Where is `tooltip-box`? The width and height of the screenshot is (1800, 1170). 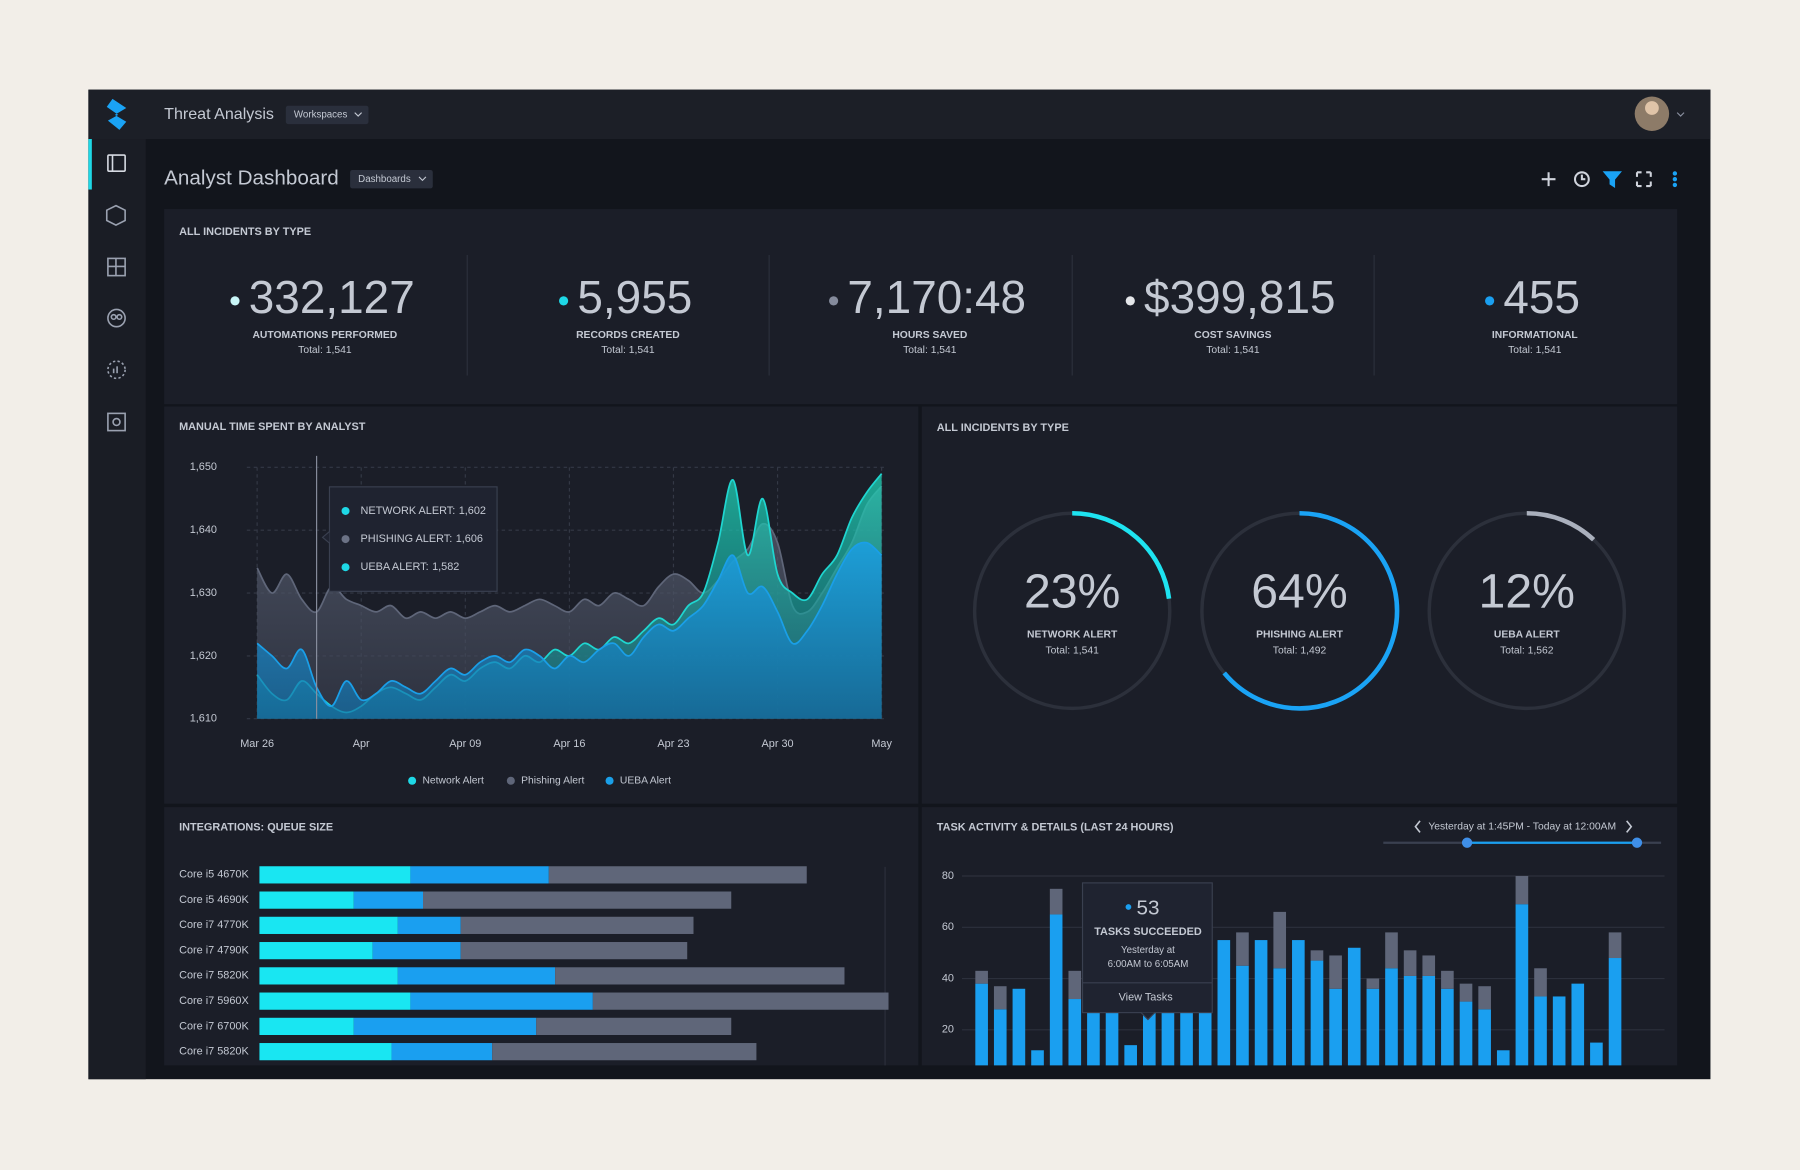
tooltip-box is located at coordinates (1147, 948).